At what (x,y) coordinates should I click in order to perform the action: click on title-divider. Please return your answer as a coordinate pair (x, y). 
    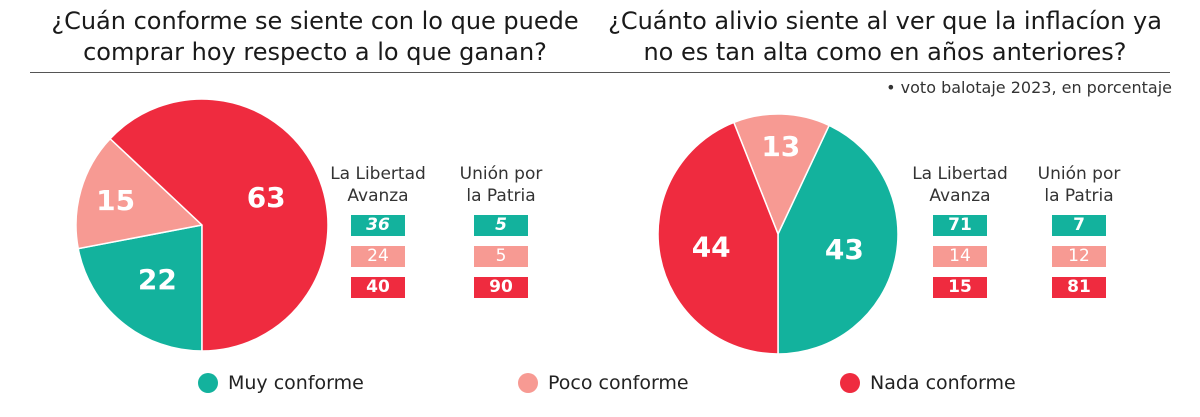
    Looking at the image, I should click on (600, 72).